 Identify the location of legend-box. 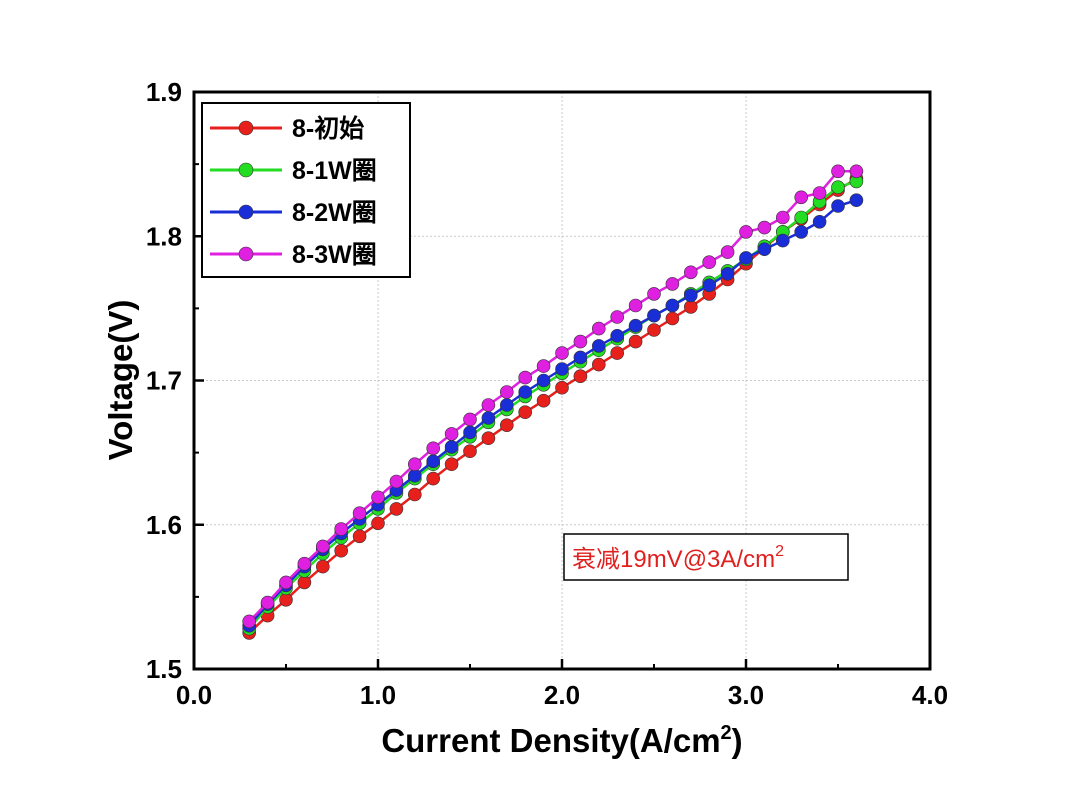
(306, 190).